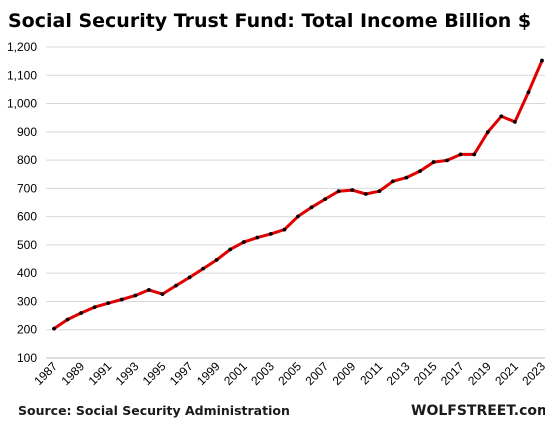 The width and height of the screenshot is (545, 430). I want to click on y-tick-label: 800, so click(27, 160).